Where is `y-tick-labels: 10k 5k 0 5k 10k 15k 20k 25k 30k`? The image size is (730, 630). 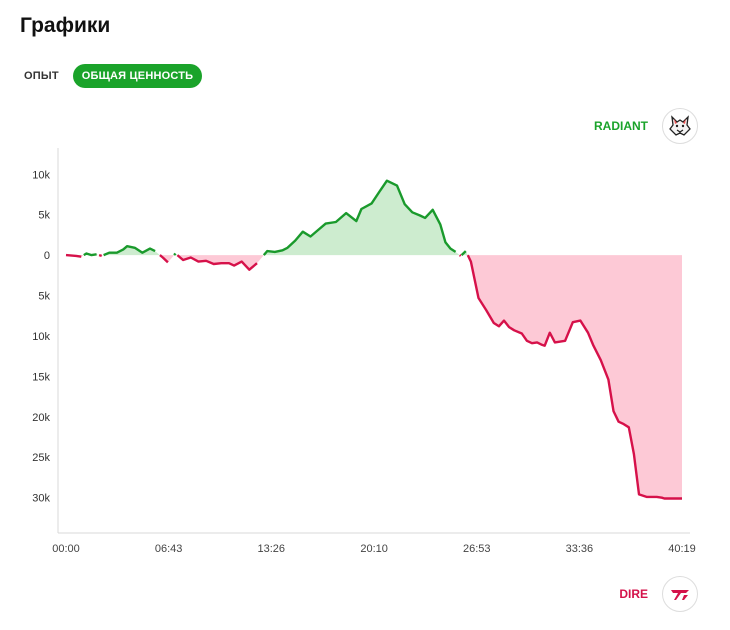 y-tick-labels: 10k 5k 0 5k 10k 15k 20k 25k 30k is located at coordinates (41, 336).